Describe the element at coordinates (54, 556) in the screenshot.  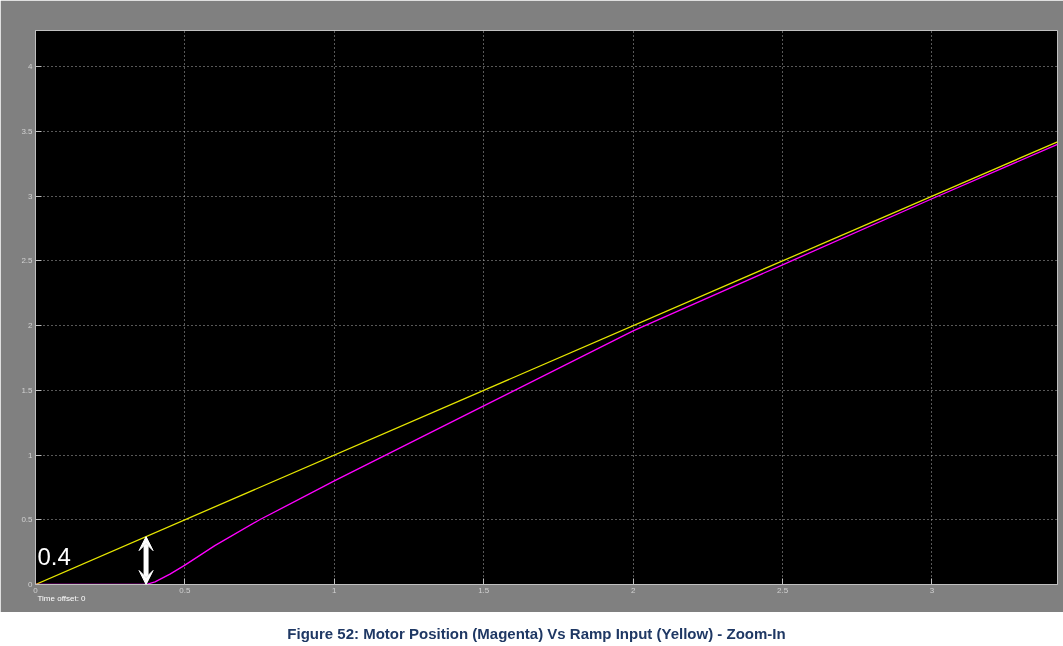
I see `annotation: 0.4` at that location.